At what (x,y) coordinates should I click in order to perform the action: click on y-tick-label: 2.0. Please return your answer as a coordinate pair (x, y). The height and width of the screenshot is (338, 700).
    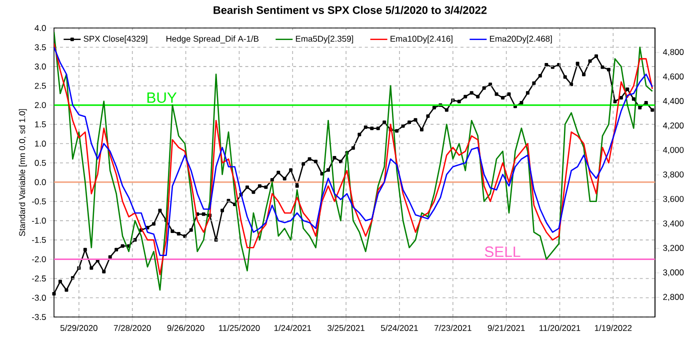
    Looking at the image, I should click on (40, 105).